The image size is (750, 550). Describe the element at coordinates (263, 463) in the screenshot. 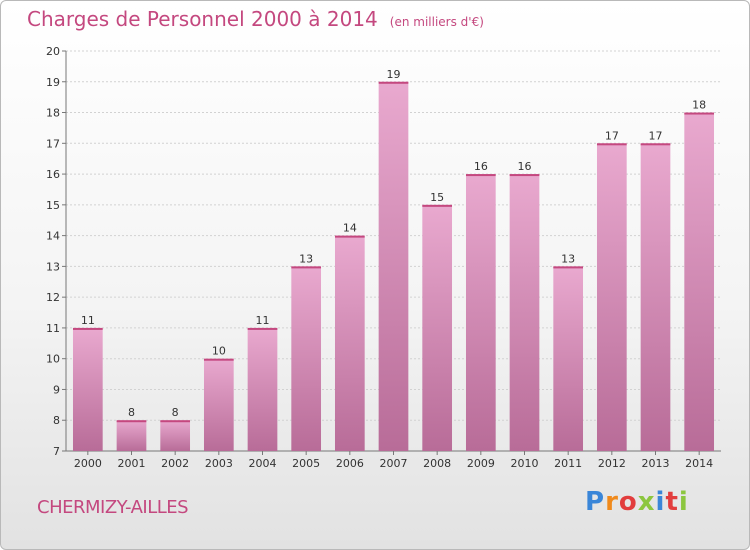

I see `x-tick-label: 2004` at that location.